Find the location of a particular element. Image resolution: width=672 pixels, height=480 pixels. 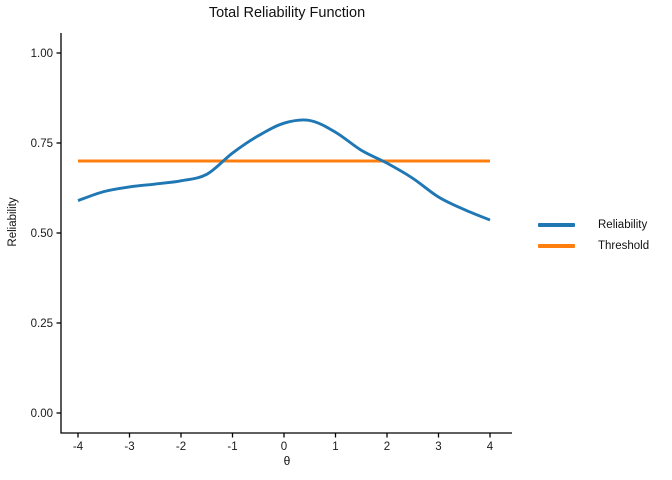

x-tick-label: 1 is located at coordinates (335, 447).